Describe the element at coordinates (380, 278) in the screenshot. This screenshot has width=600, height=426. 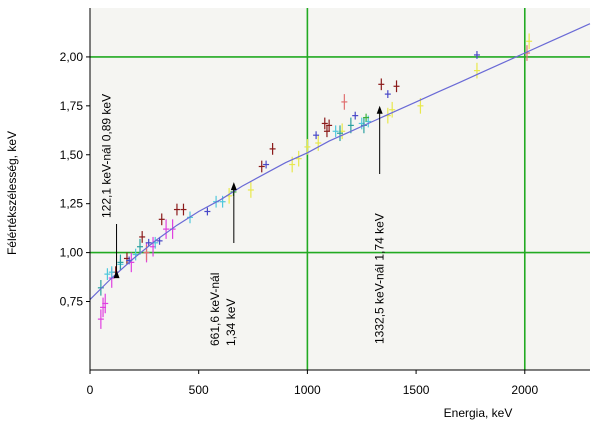
I see `annotation-1332-kev: 1332,5 keV-nál 1,74 keV` at that location.